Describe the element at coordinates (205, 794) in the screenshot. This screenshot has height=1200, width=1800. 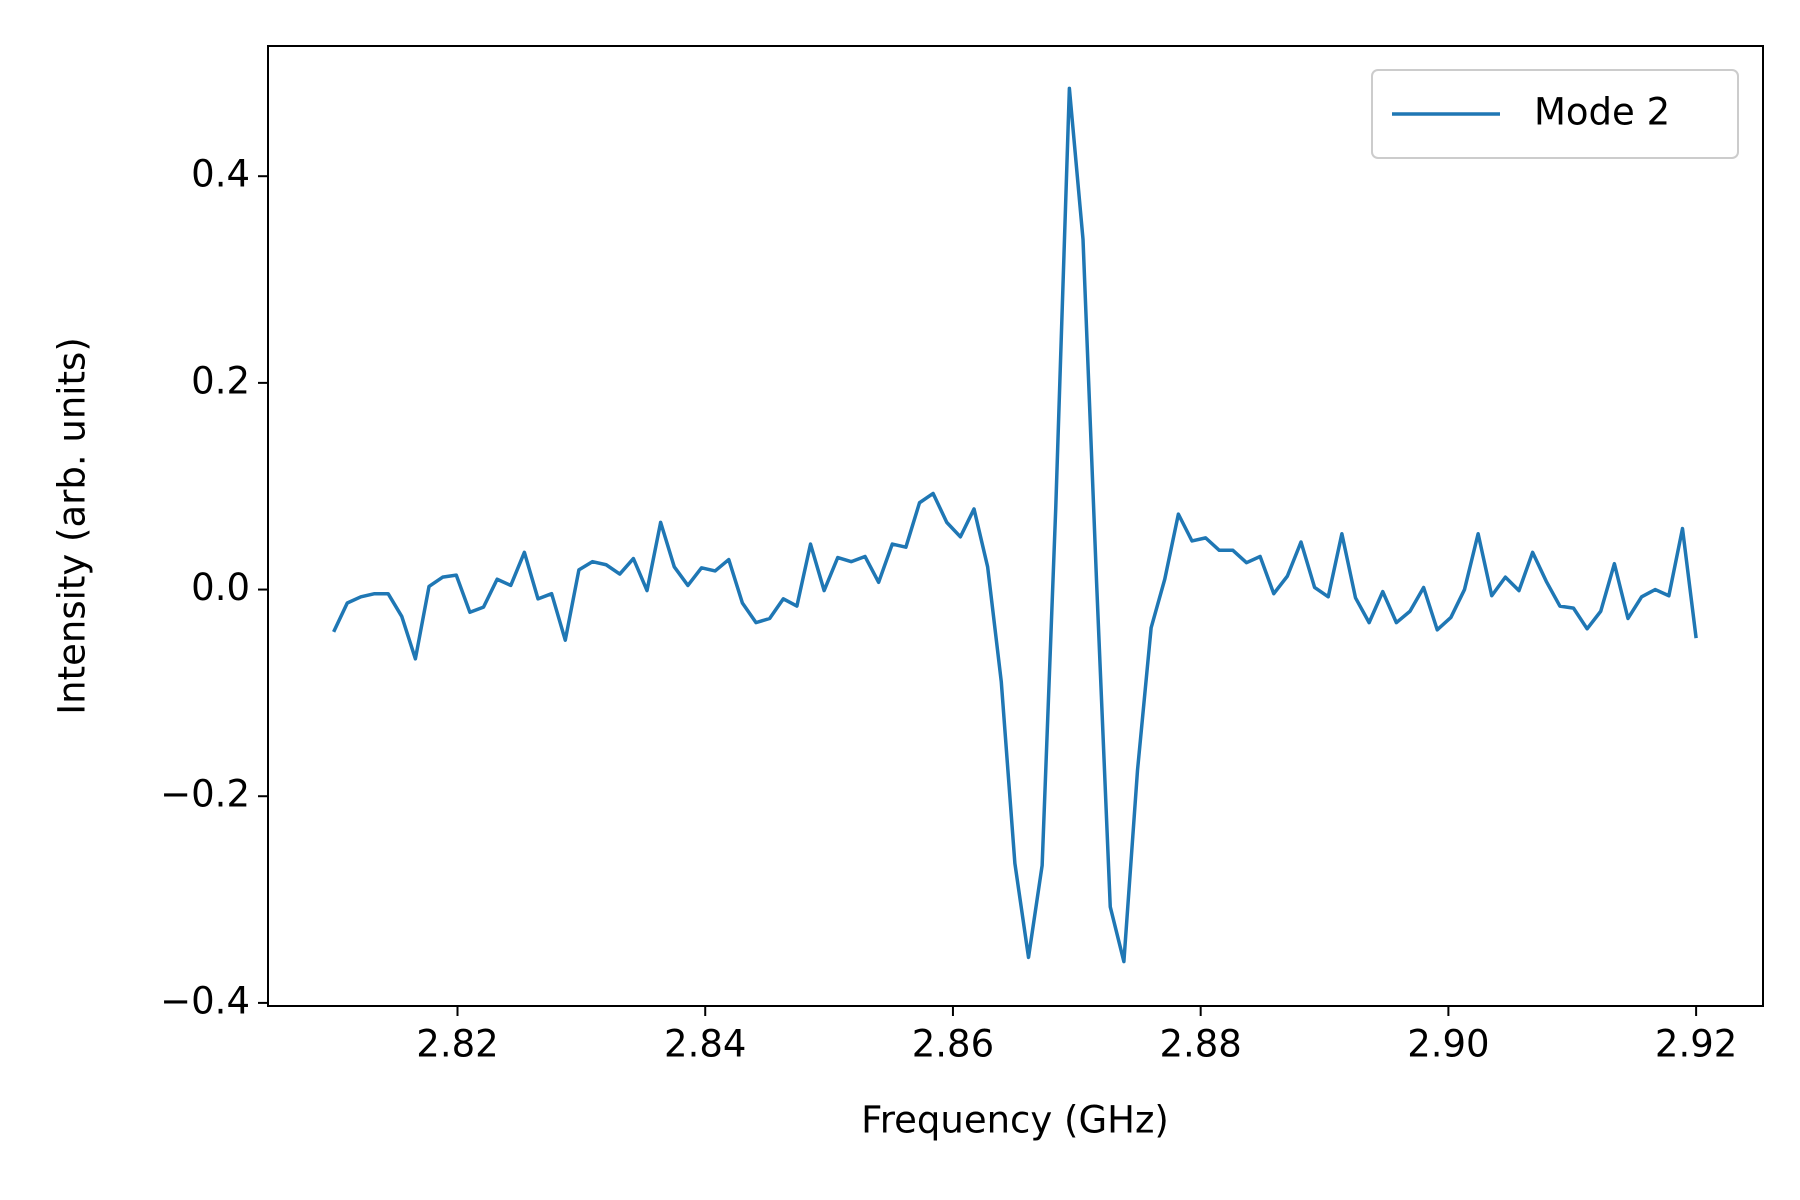
I see `y-tick-label: −0.2` at that location.